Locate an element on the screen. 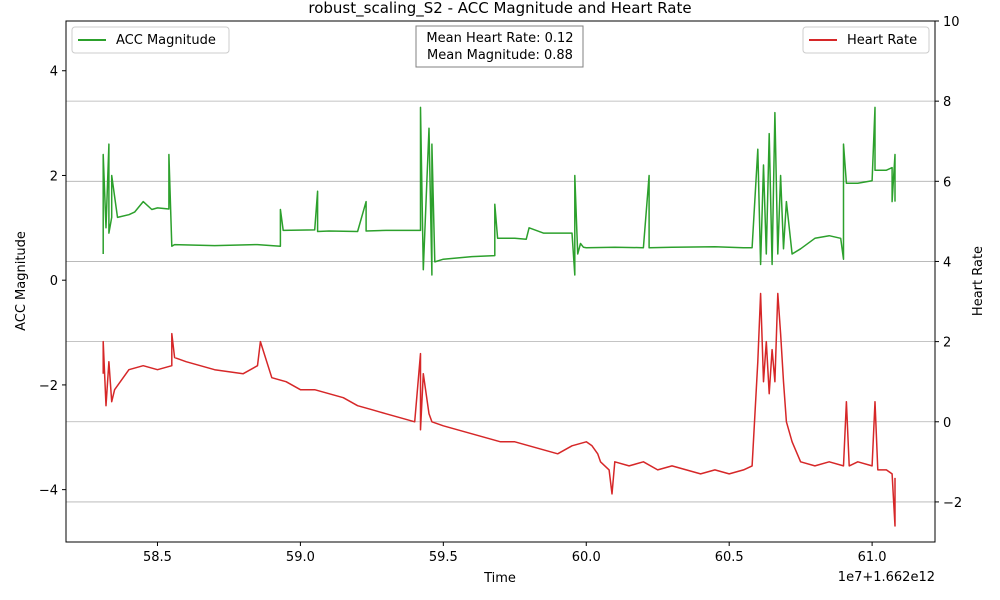 The image size is (1000, 600). stats-mean-magnitude: Mean Magnitude: 0.88 is located at coordinates (500, 55).